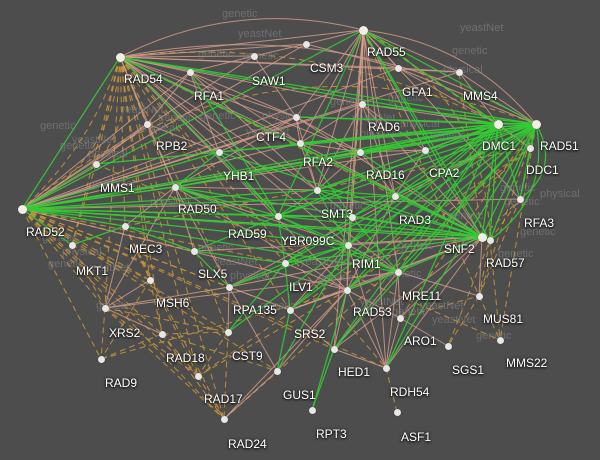 The height and width of the screenshot is (460, 600). I want to click on graph-node-ybr099c, so click(352, 217).